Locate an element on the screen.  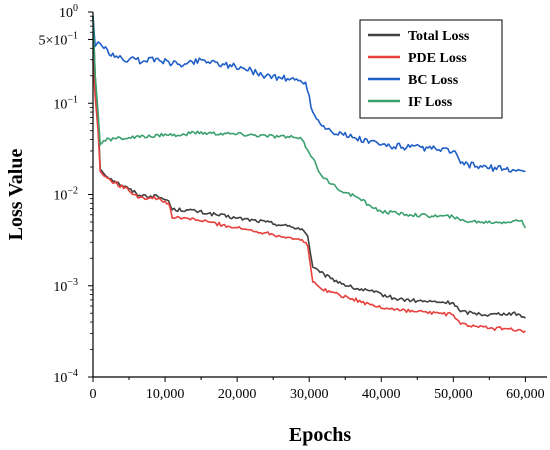
x-tick-label: 20,000 is located at coordinates (237, 394).